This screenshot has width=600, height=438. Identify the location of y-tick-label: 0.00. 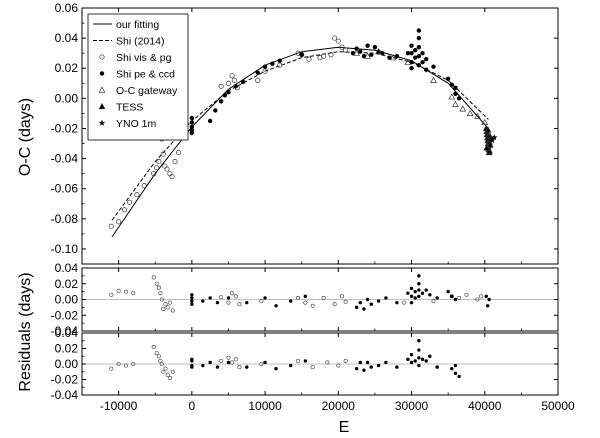
(67, 300).